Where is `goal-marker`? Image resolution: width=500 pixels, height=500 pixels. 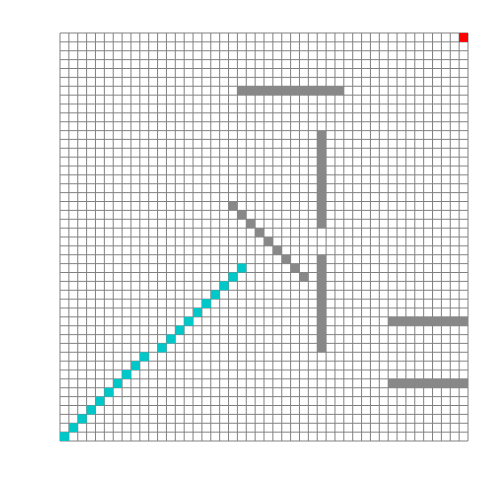
goal-marker is located at coordinates (463, 37).